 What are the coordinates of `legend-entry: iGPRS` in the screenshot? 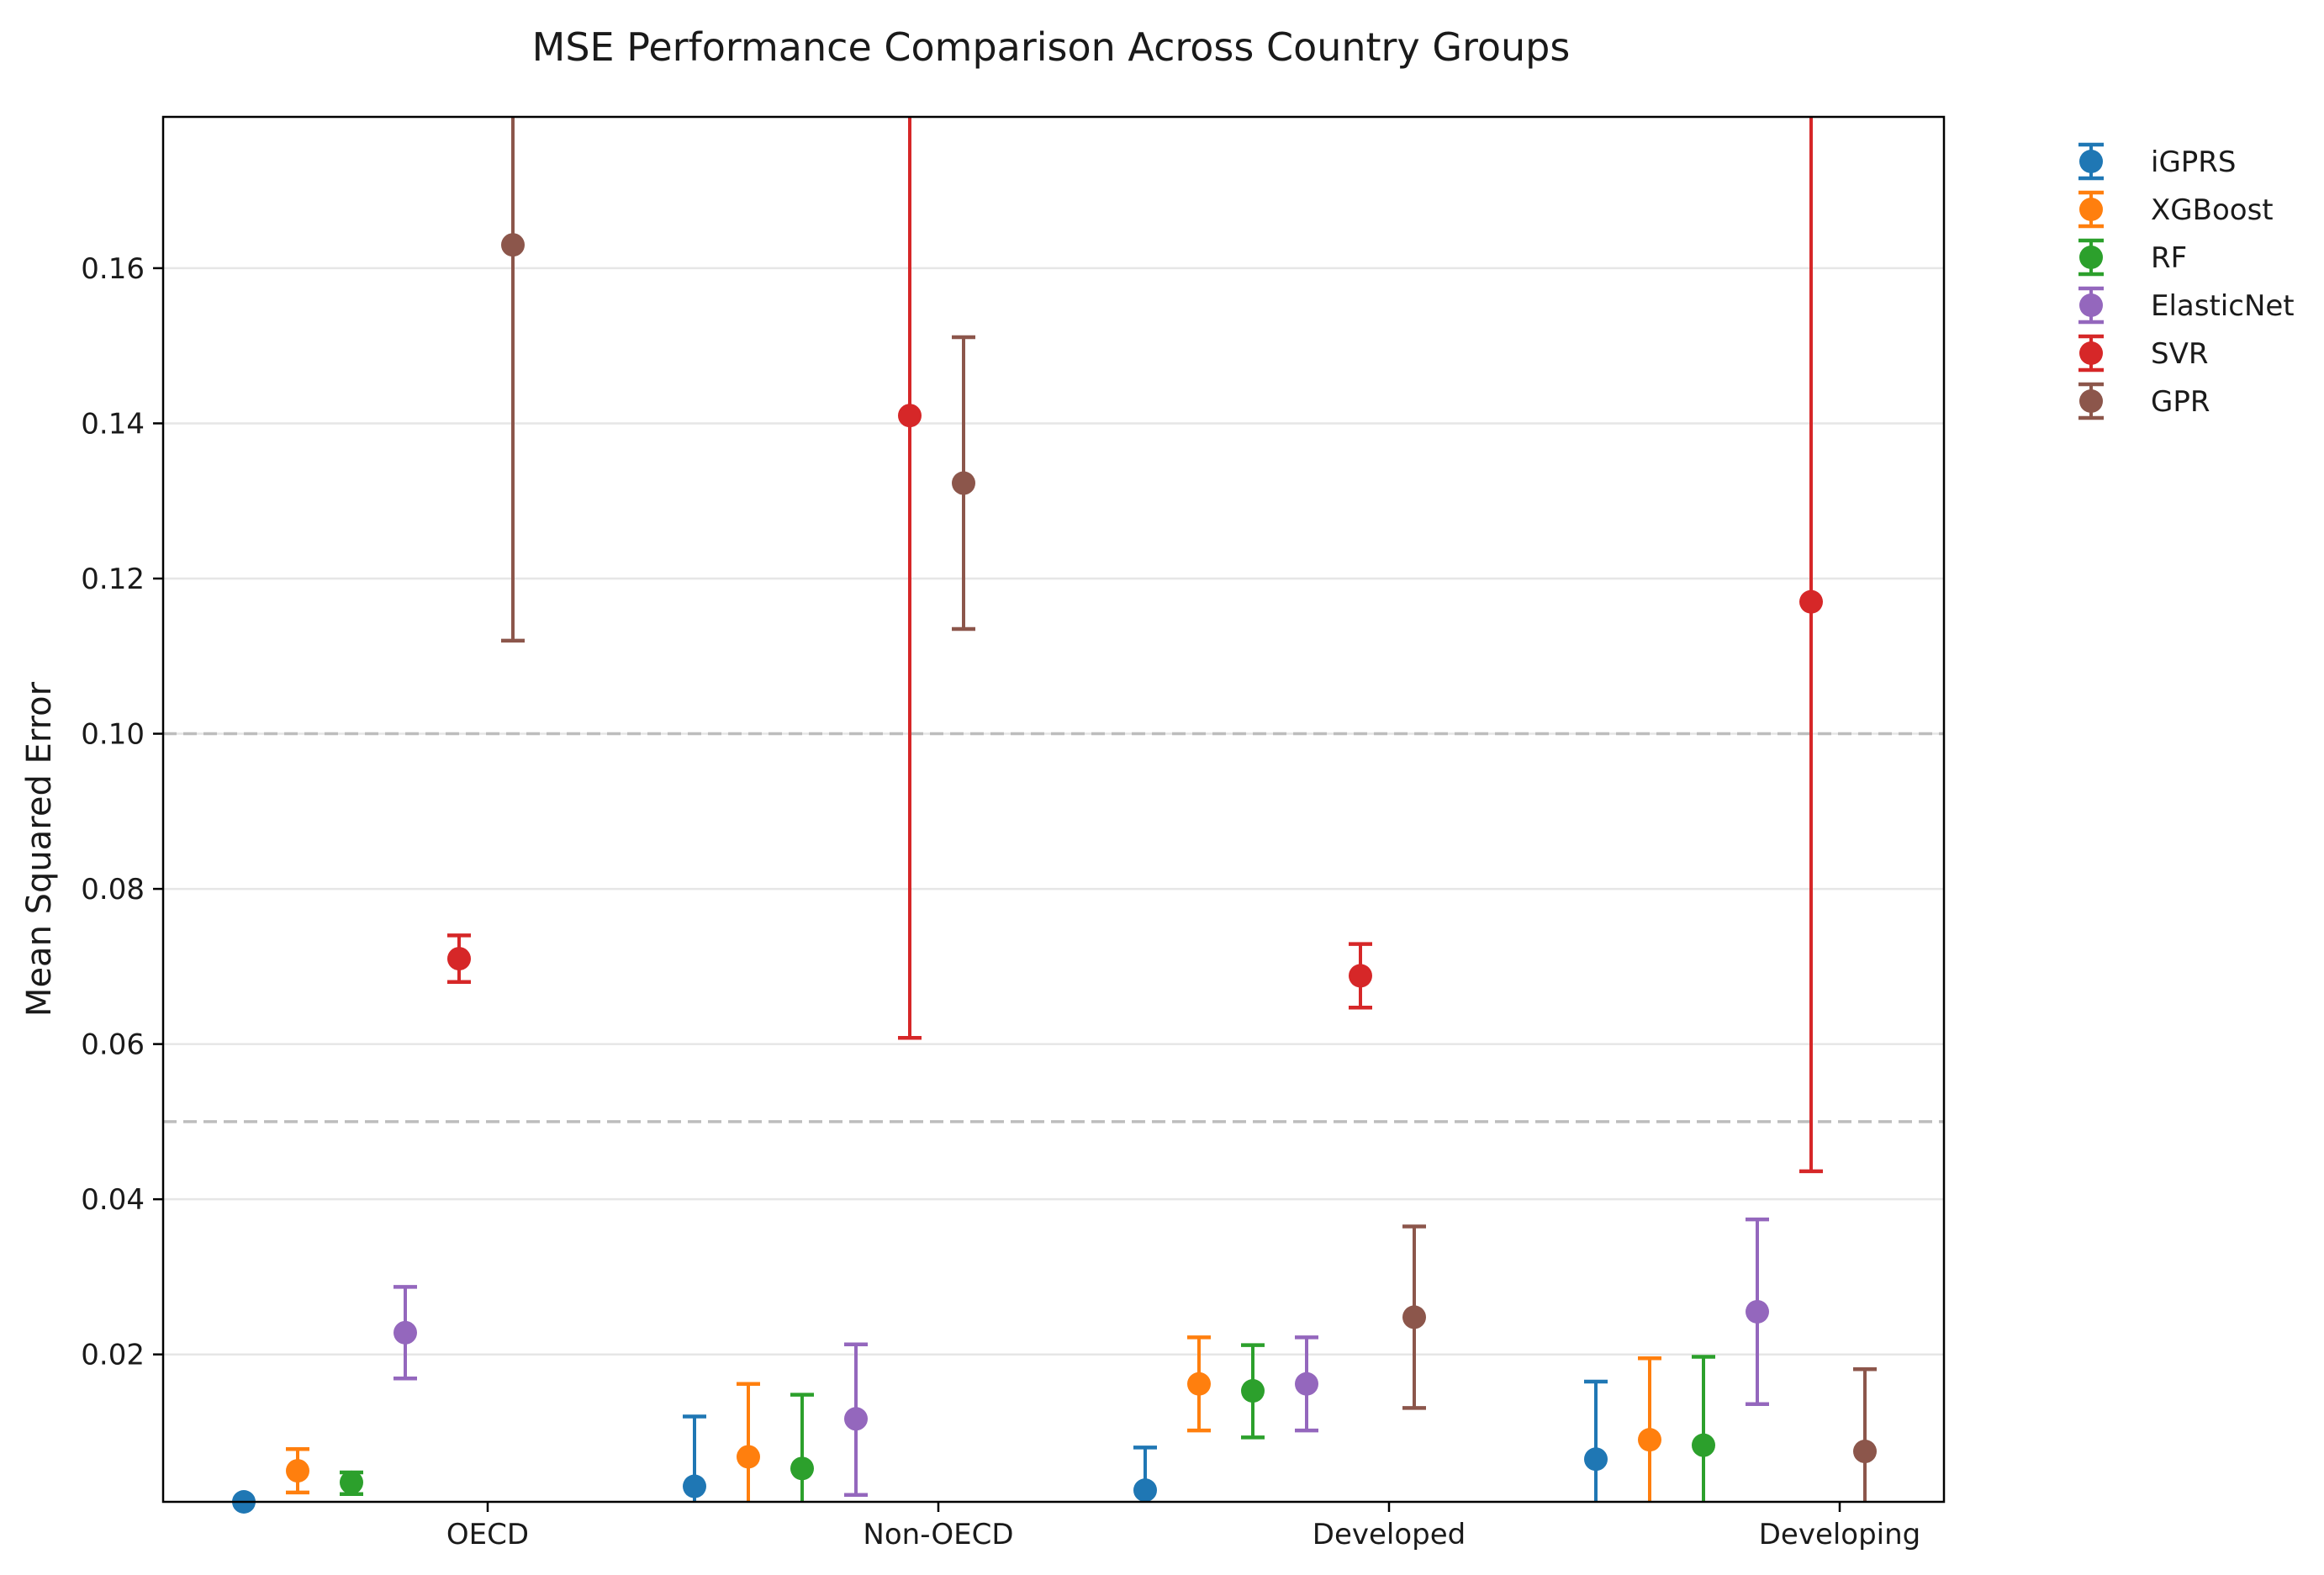 It's located at (2157, 161).